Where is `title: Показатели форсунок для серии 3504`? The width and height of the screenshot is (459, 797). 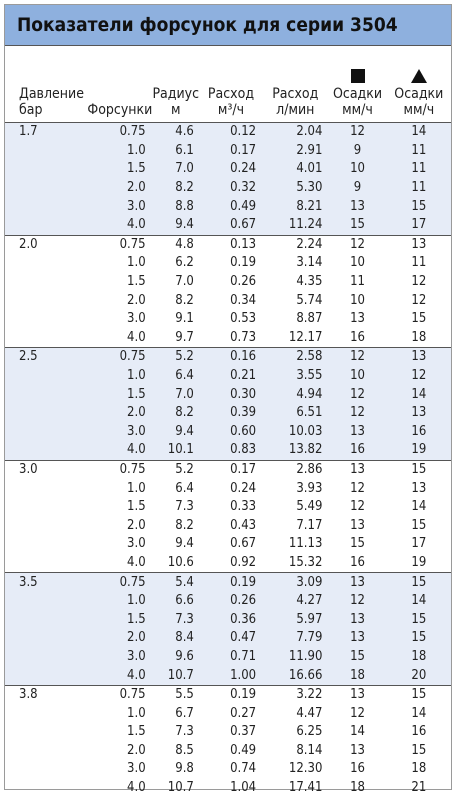
title: Показатели форсунок для серии 3504 is located at coordinates (228, 25).